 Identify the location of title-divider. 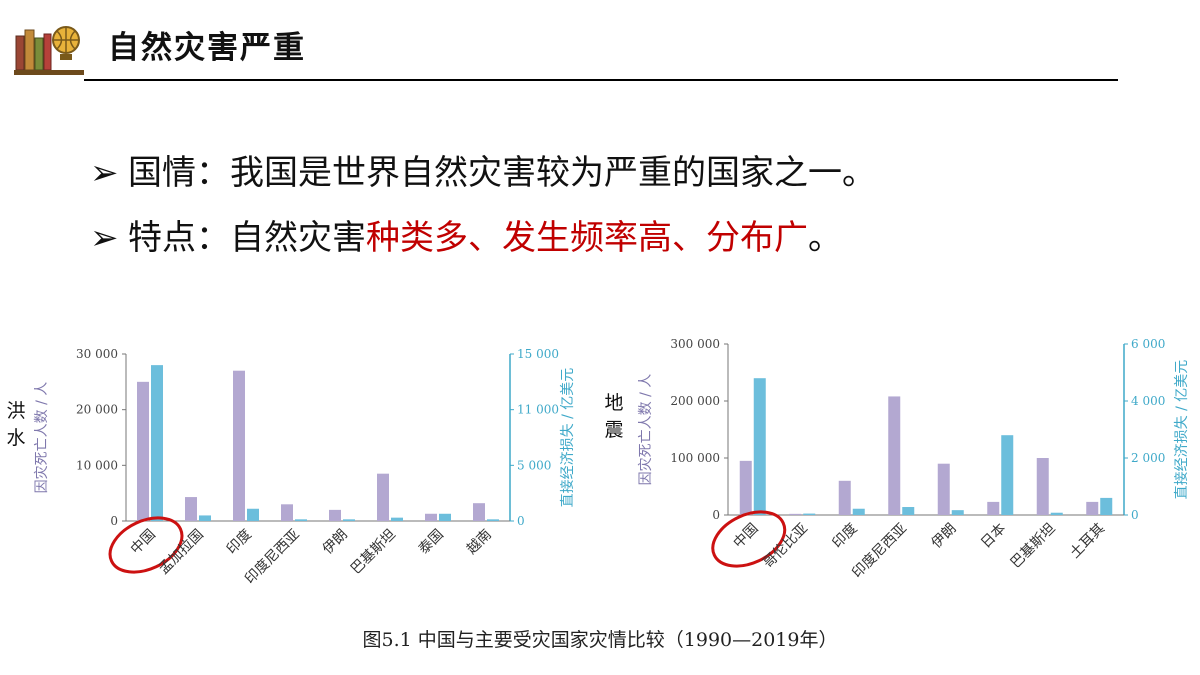
(601, 80).